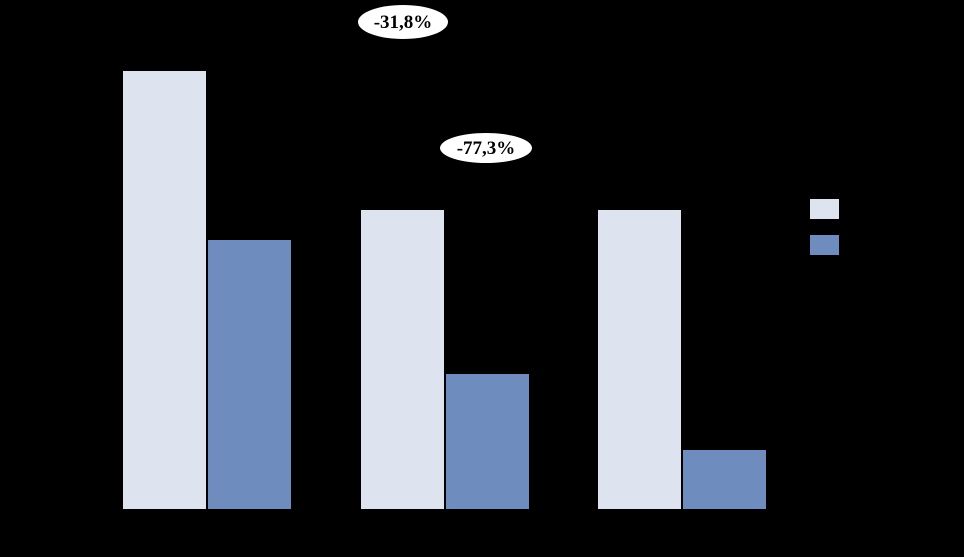  Describe the element at coordinates (824, 245) in the screenshot. I see `legend-swatch-darker-series` at that location.